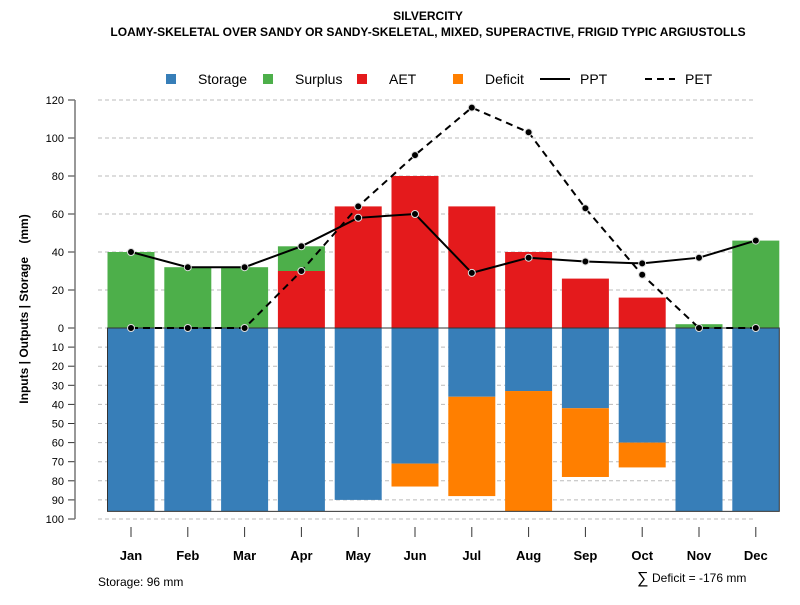 Image resolution: width=800 pixels, height=605 pixels. Describe the element at coordinates (699, 79) in the screenshot. I see `legend-label-pet: PET` at that location.